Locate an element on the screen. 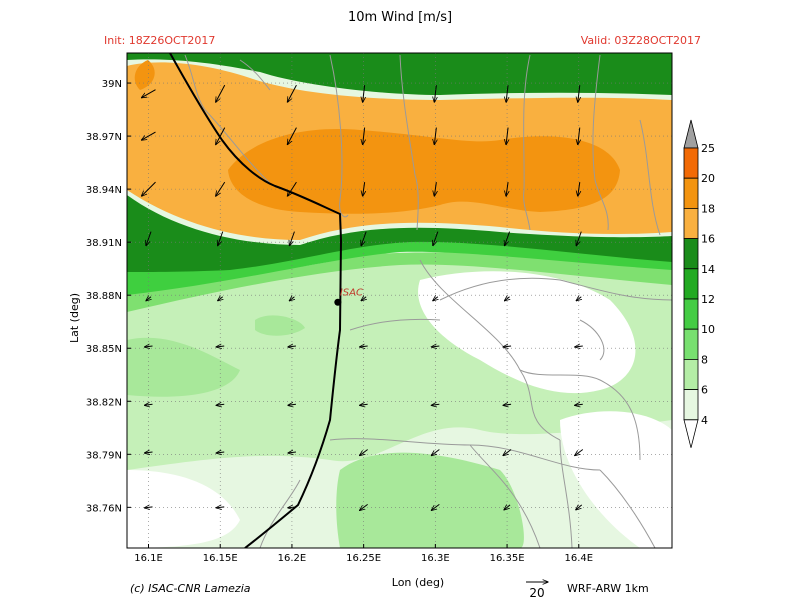 The image size is (800, 600). y-tick-label: 38.94N is located at coordinates (104, 190).